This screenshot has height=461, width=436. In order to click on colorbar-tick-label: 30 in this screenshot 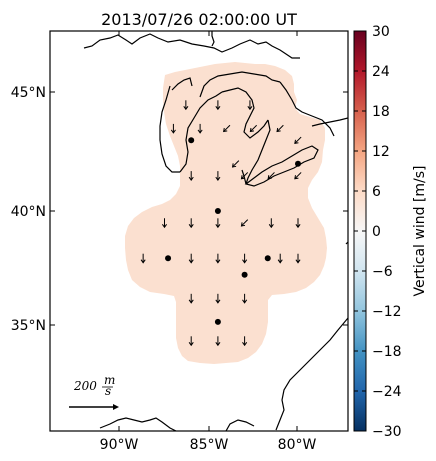, I will do `click(381, 32)`.